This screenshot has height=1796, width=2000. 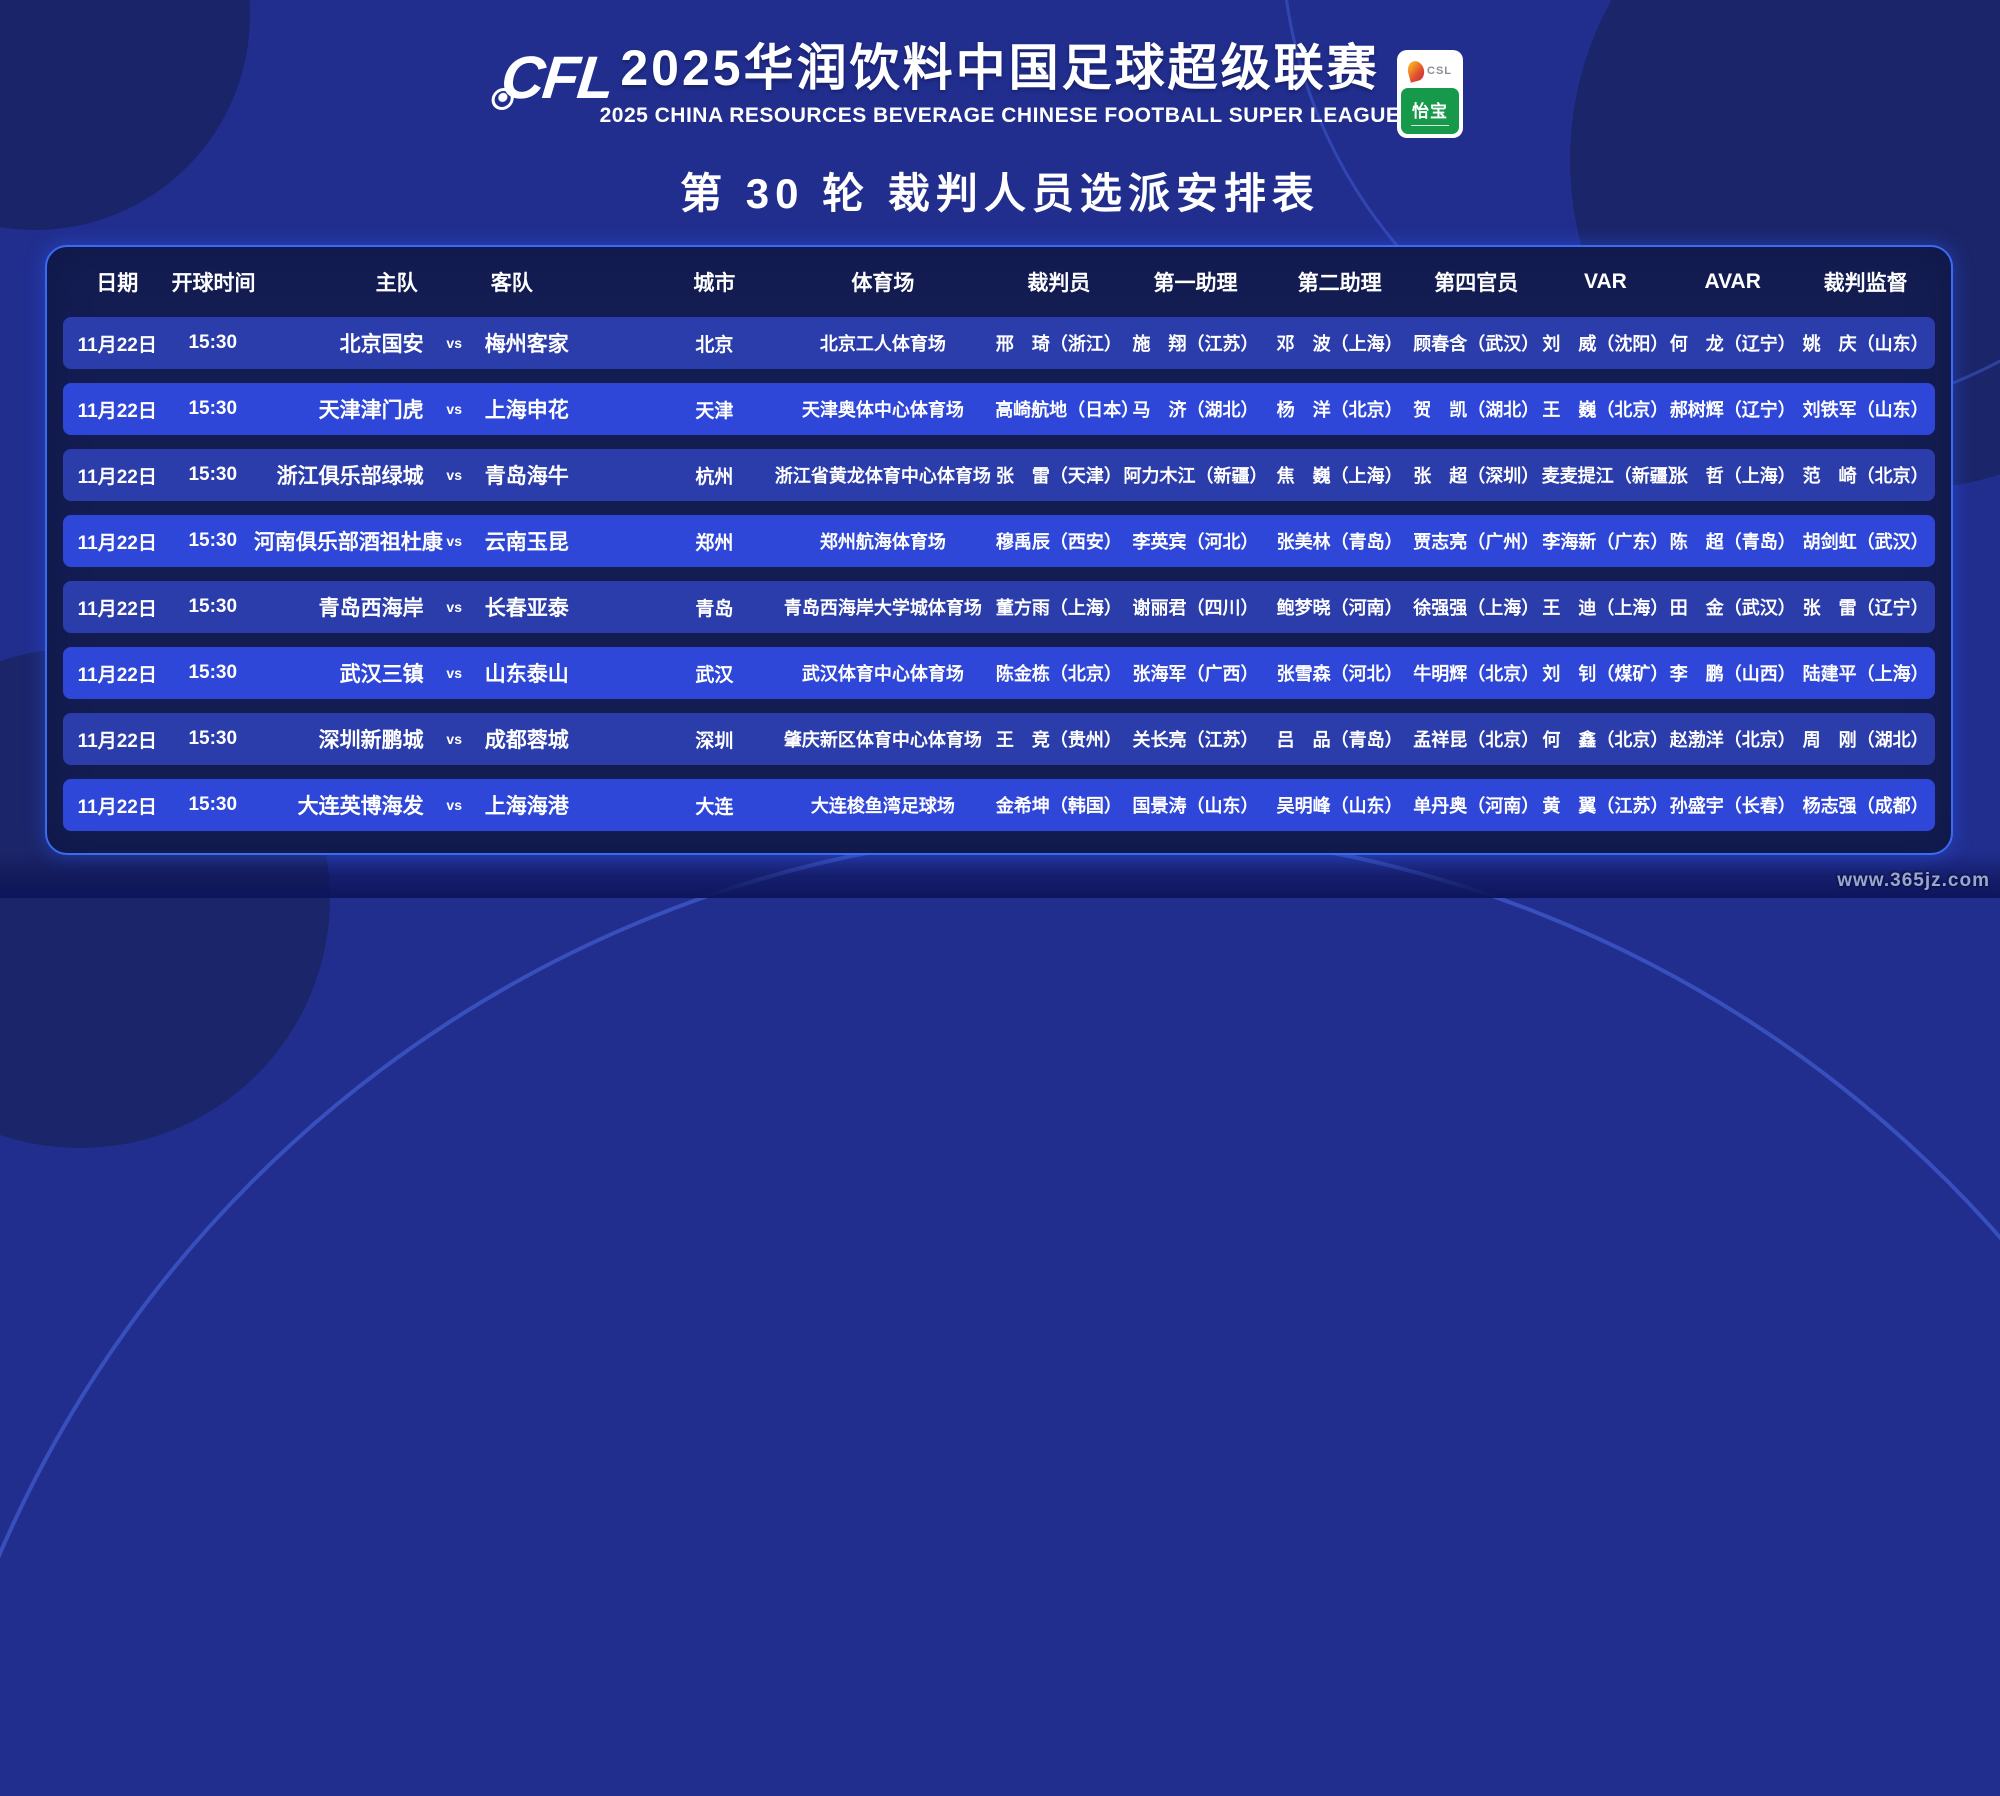 What do you see at coordinates (371, 740) in the screenshot?
I see `home-team: 深圳新鹏城` at bounding box center [371, 740].